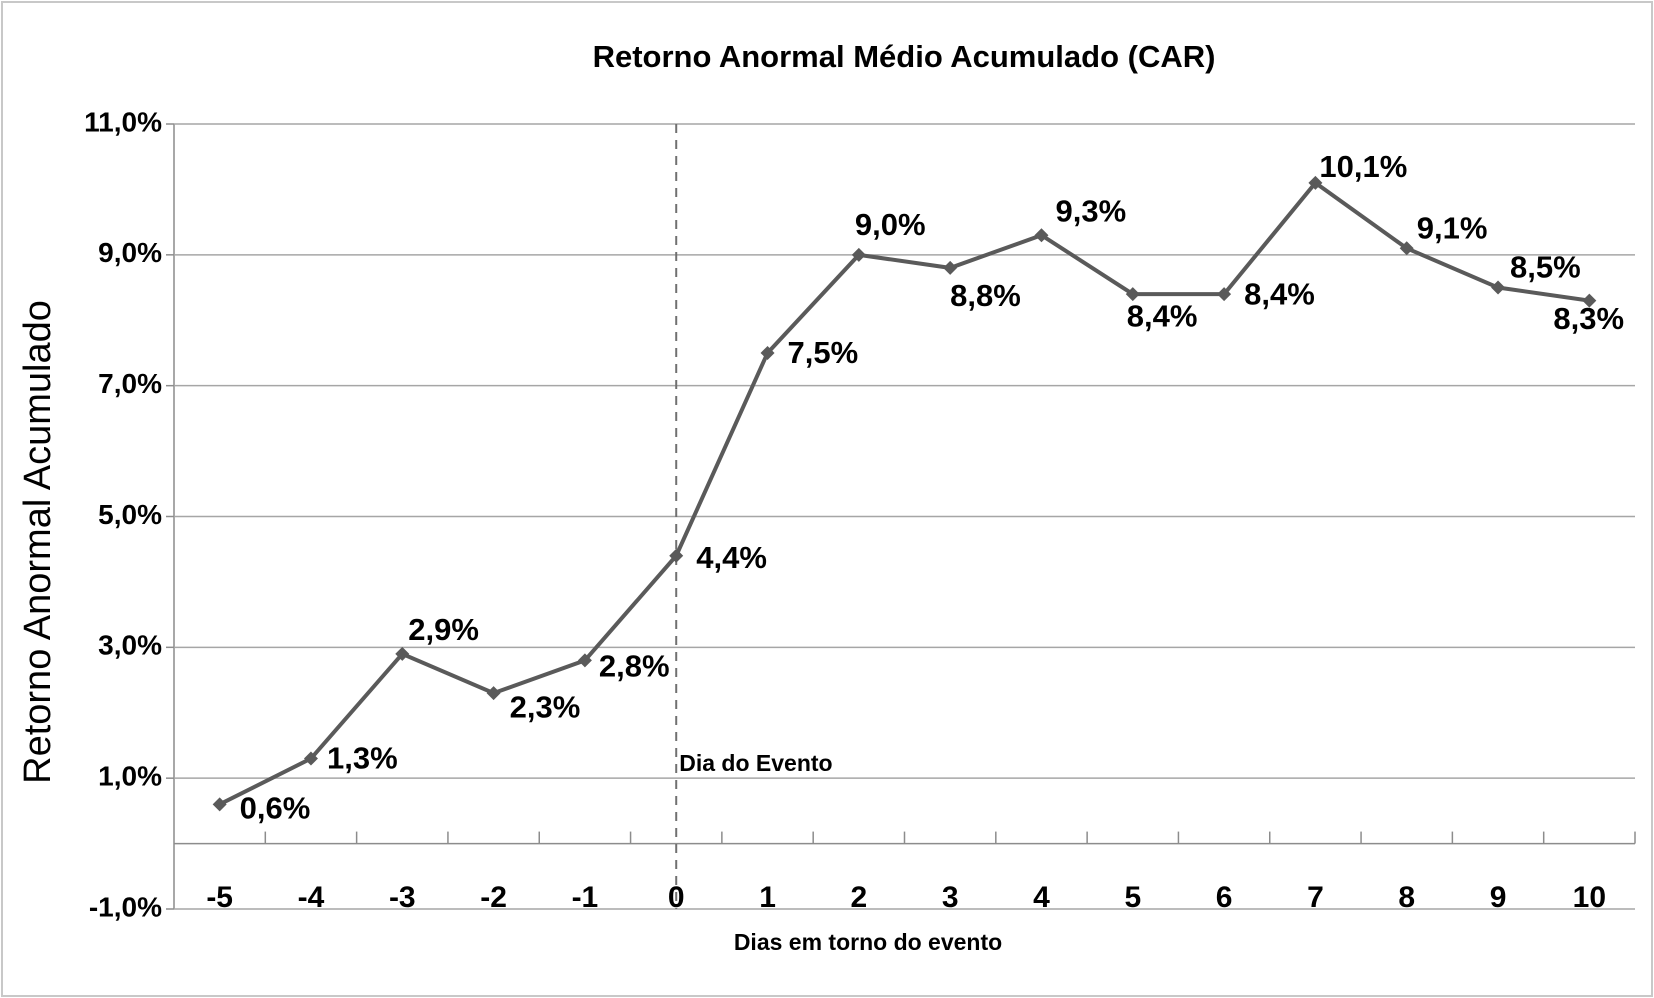 The width and height of the screenshot is (1654, 998). What do you see at coordinates (443, 629) in the screenshot?
I see `data-label: 2,9%` at bounding box center [443, 629].